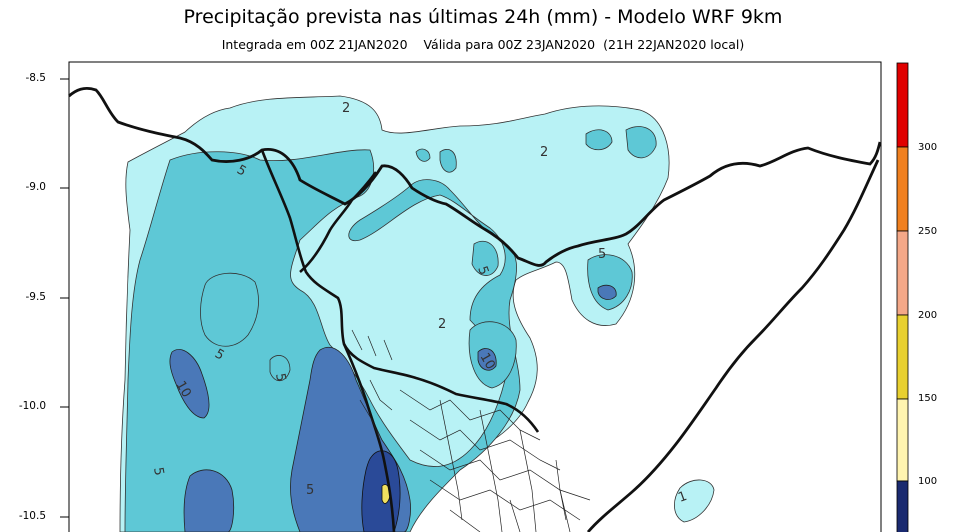 The image size is (966, 532). I want to click on y-tick-label: -8.5, so click(36, 78).